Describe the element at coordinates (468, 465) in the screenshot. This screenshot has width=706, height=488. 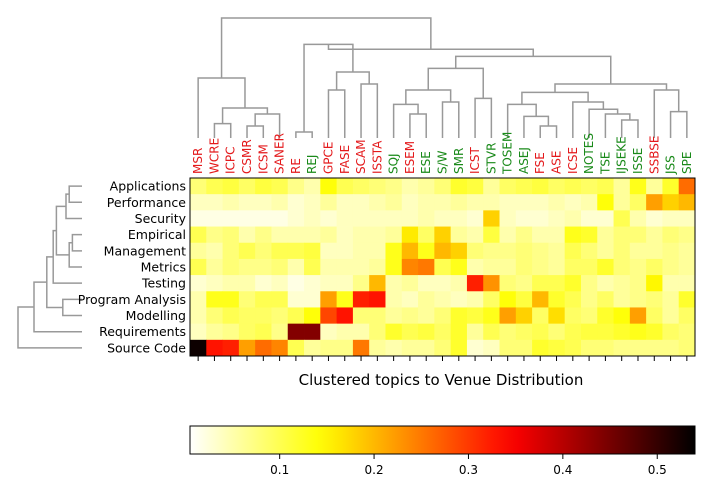
I see `colorbar-ticks: 0.1 0.2 0.3 0.4 0.5` at that location.